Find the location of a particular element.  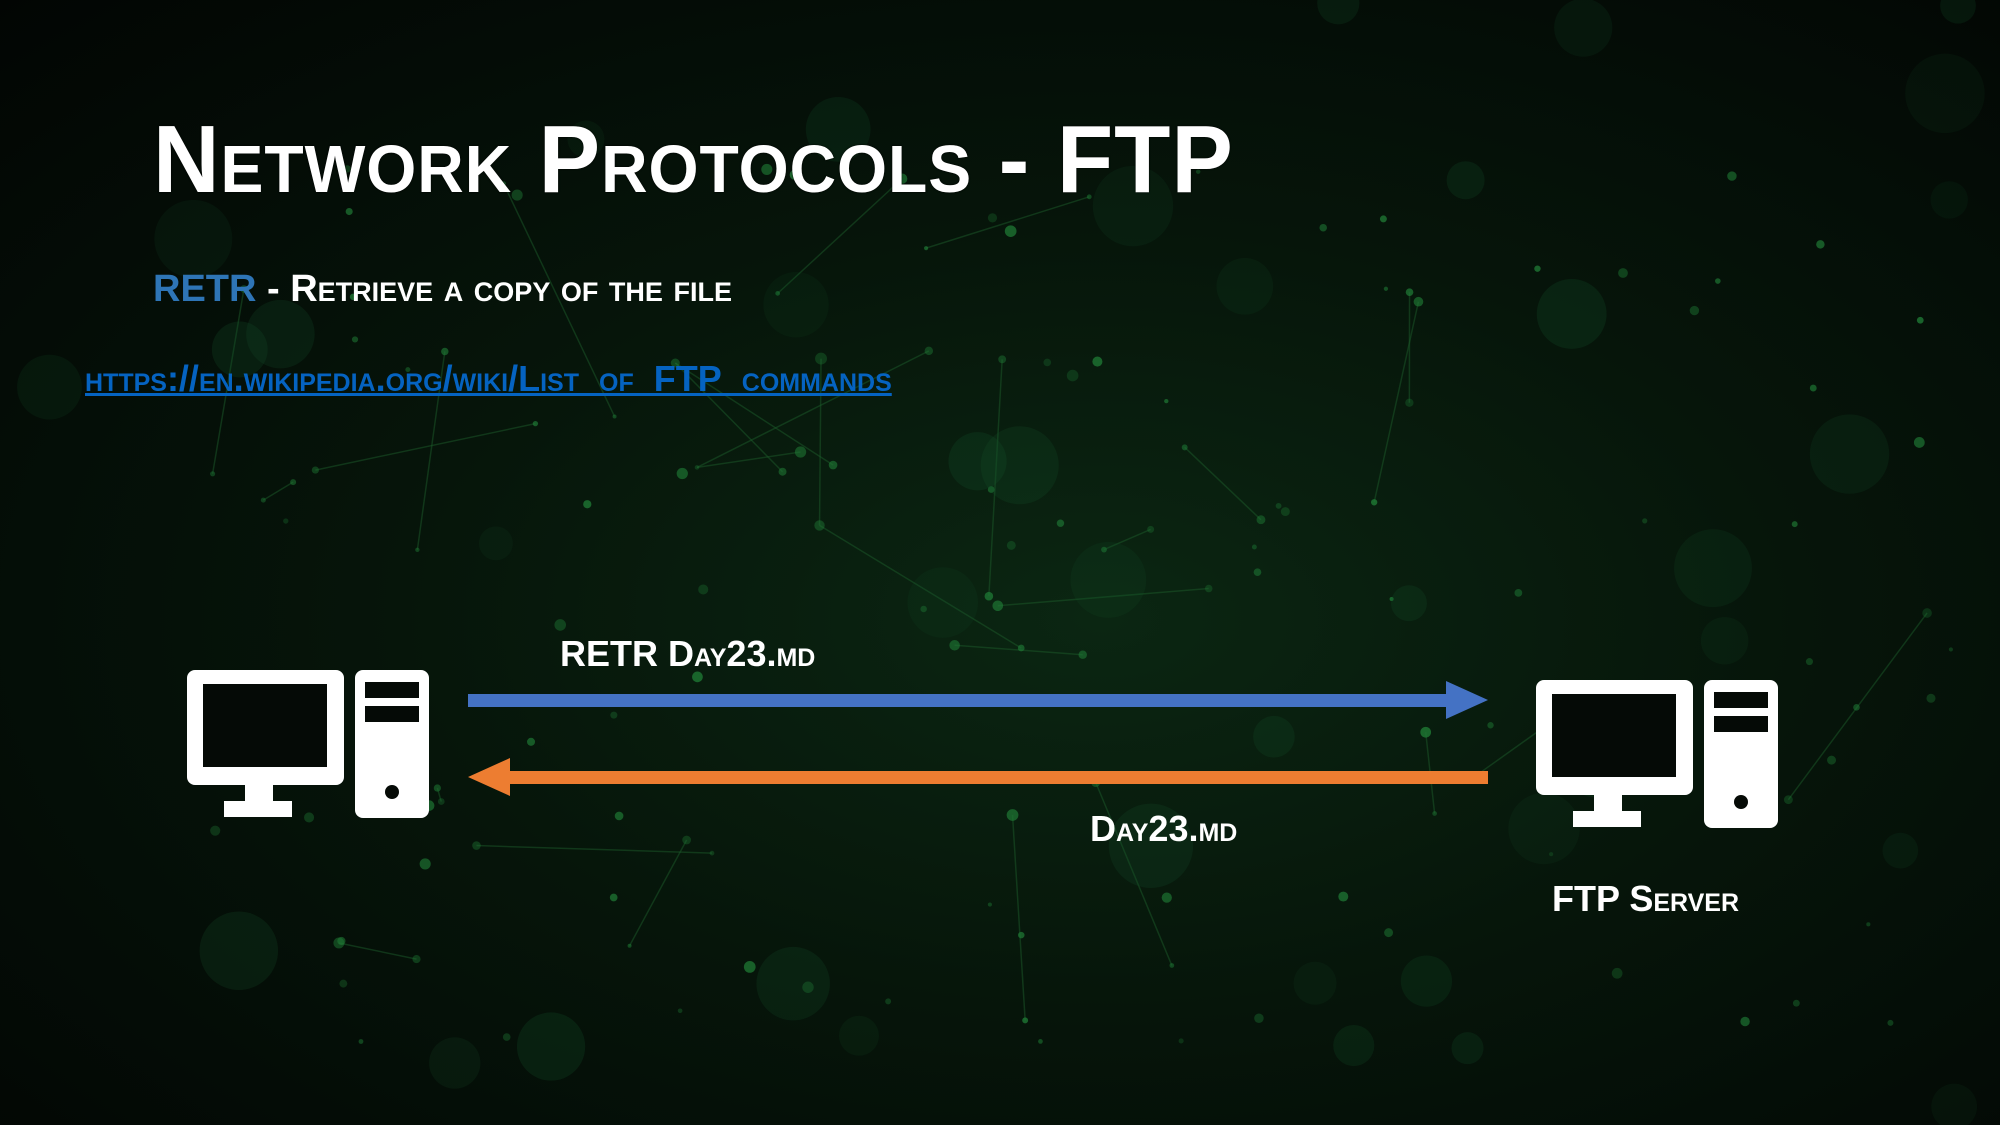

command-text: - Retrieve a copy of the file is located at coordinates (494, 289).